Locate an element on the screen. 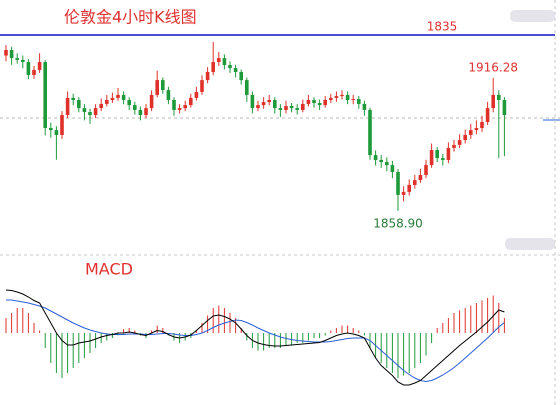  low-label: 1858.90 is located at coordinates (398, 223).